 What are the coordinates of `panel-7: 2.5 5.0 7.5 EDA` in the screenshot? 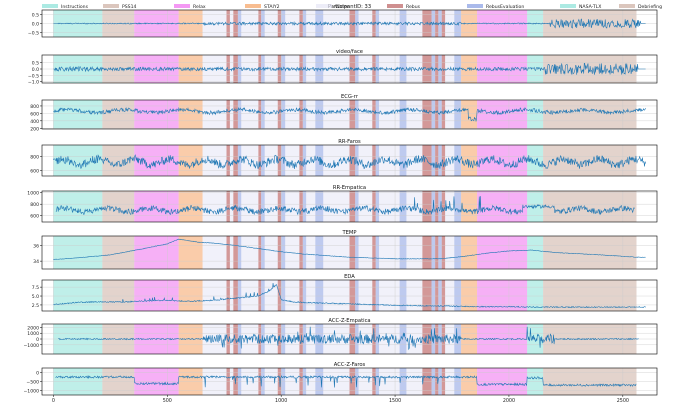 It's located at (345, 293).